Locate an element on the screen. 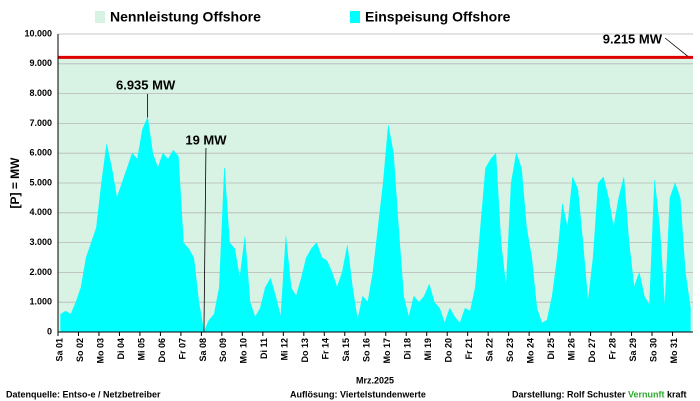 This screenshot has height=401, width=700. footer-author: Darstellung: Rolf Schuster is located at coordinates (569, 394).